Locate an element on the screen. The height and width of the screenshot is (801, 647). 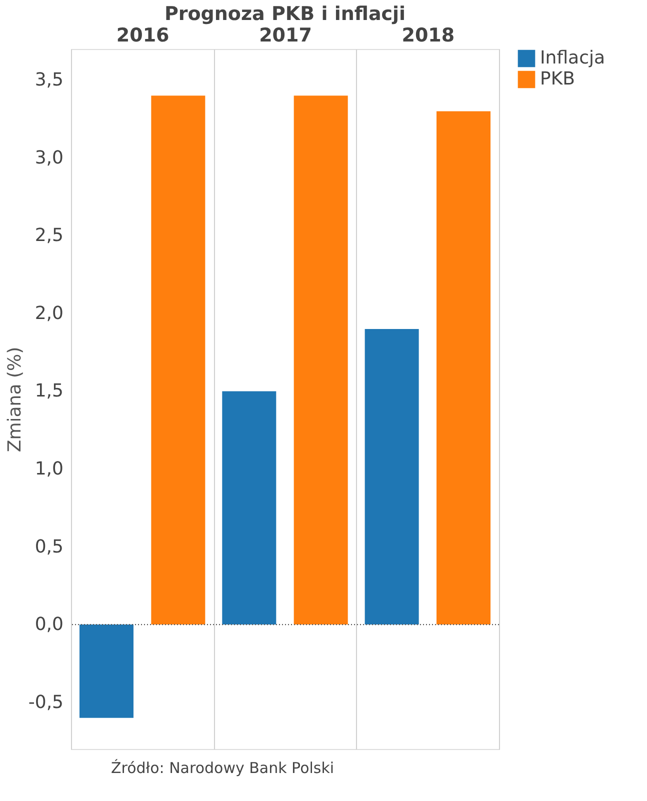
y-tick-label: 3,0 is located at coordinates (49, 157).